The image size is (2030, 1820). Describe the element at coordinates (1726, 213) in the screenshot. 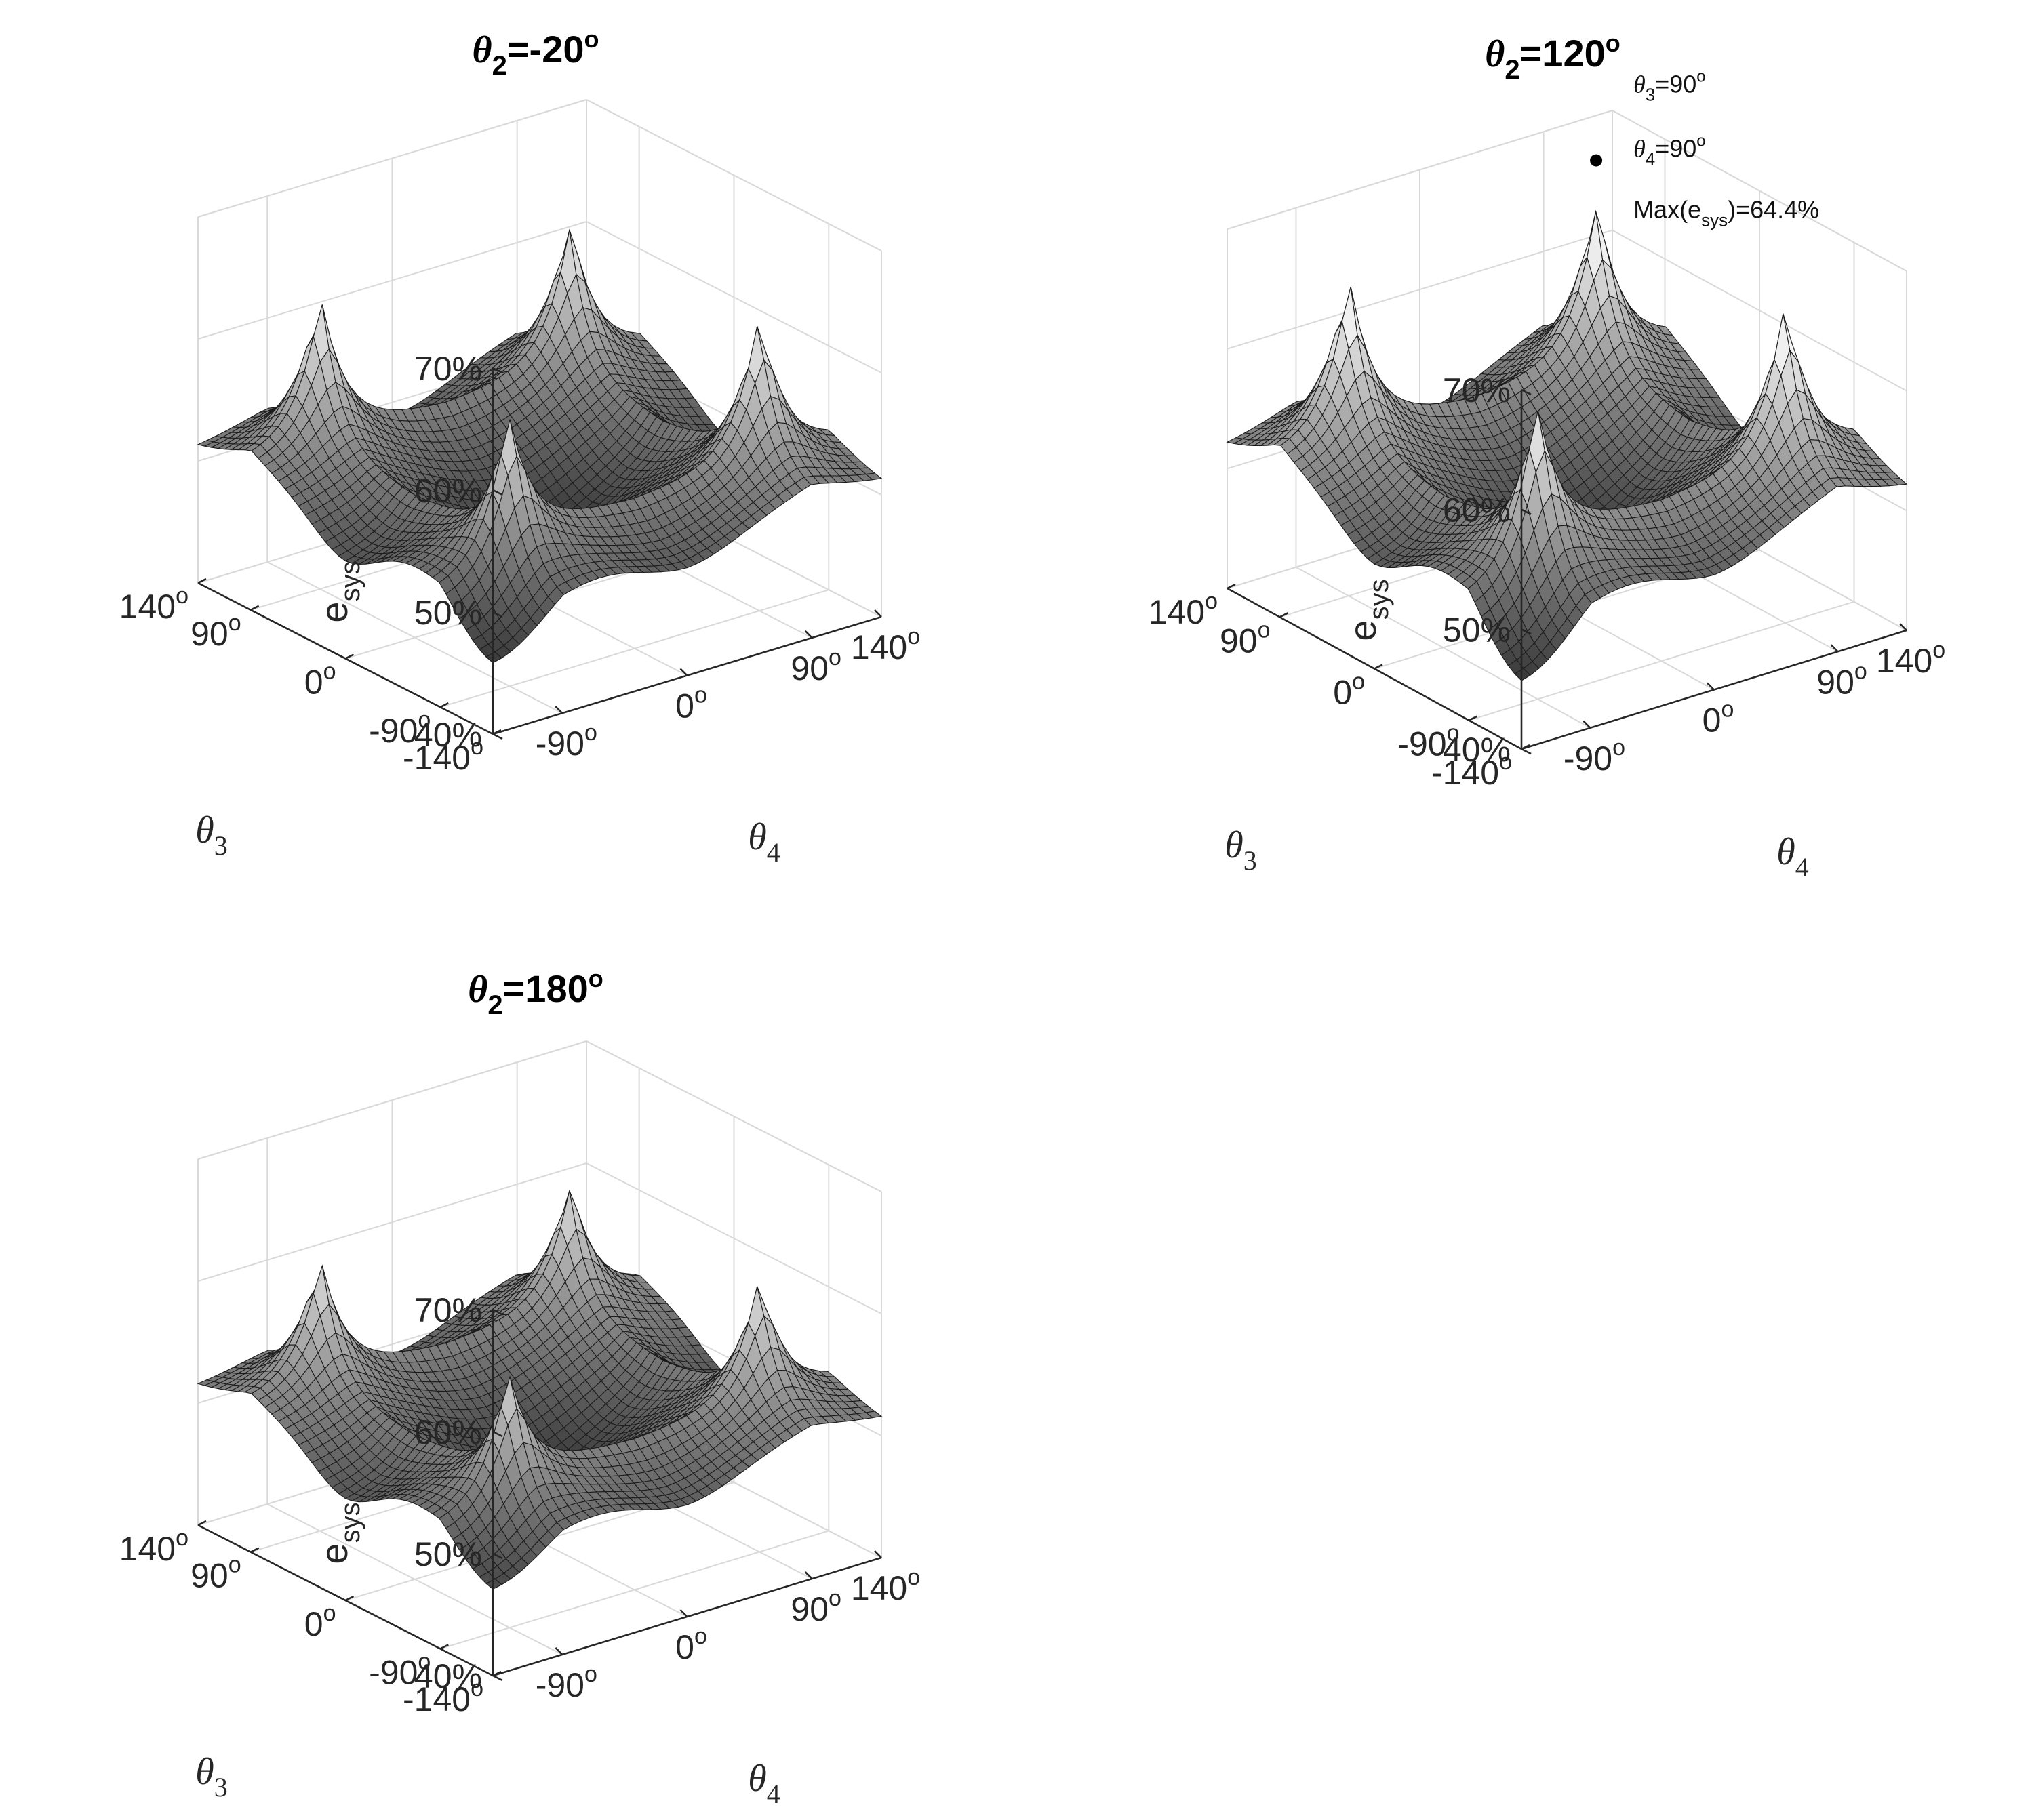

I see `annotation-max: Max(esys)=64.4%` at that location.